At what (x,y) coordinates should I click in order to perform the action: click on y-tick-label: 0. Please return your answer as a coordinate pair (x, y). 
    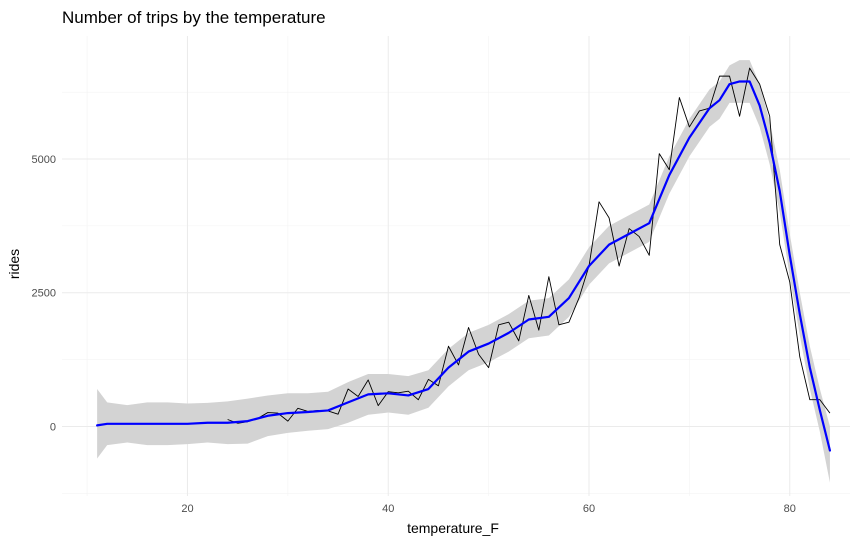
    Looking at the image, I should click on (53, 427).